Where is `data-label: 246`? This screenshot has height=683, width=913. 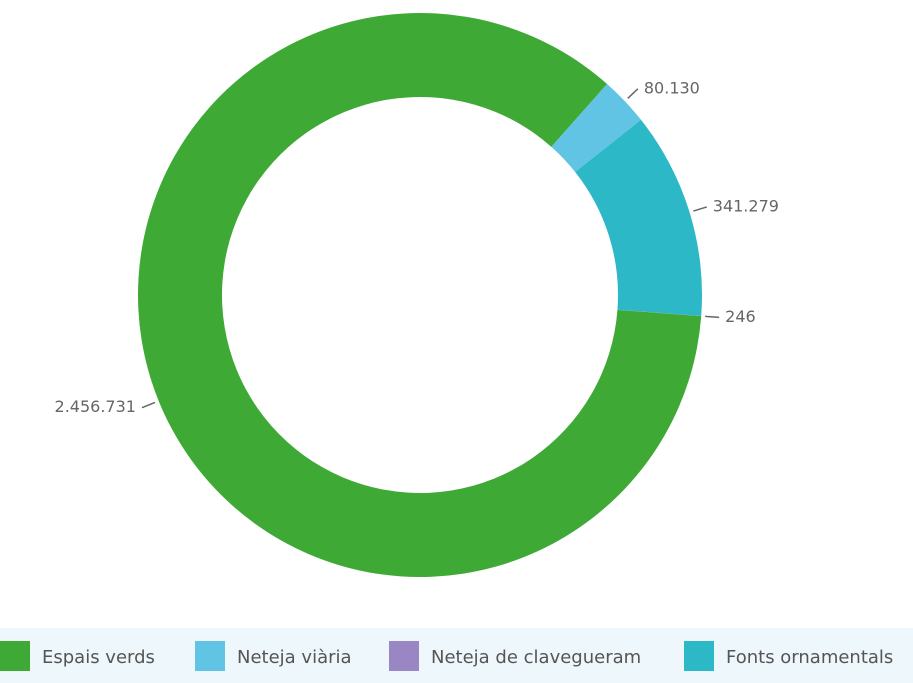 data-label: 246 is located at coordinates (740, 316).